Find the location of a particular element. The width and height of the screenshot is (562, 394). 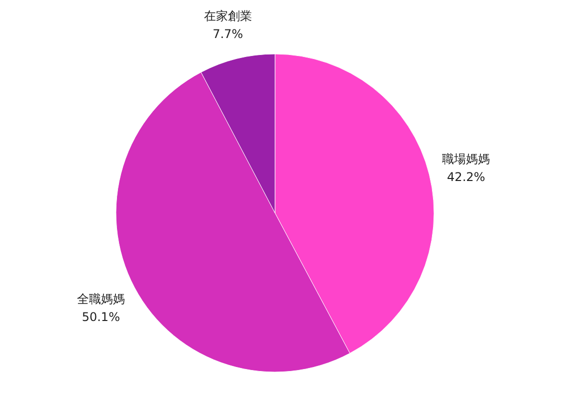

data-label: 42.2% is located at coordinates (466, 177).